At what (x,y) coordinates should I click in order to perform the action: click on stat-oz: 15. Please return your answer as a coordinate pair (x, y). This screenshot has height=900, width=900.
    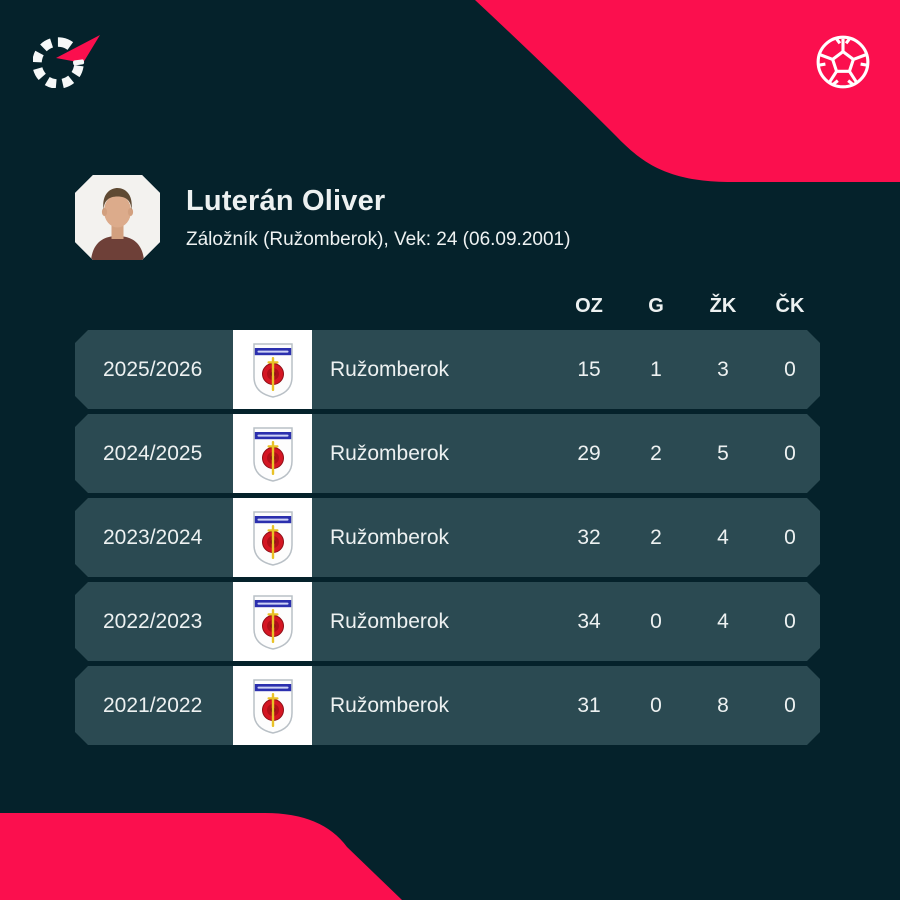
    Looking at the image, I should click on (589, 369).